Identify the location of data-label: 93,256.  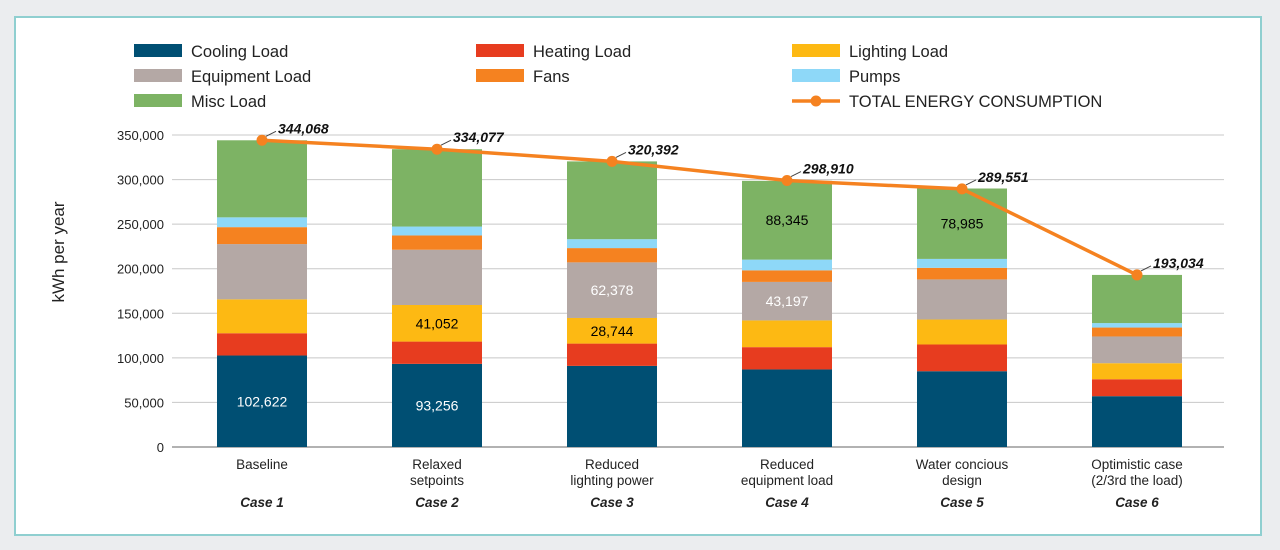
(437, 405).